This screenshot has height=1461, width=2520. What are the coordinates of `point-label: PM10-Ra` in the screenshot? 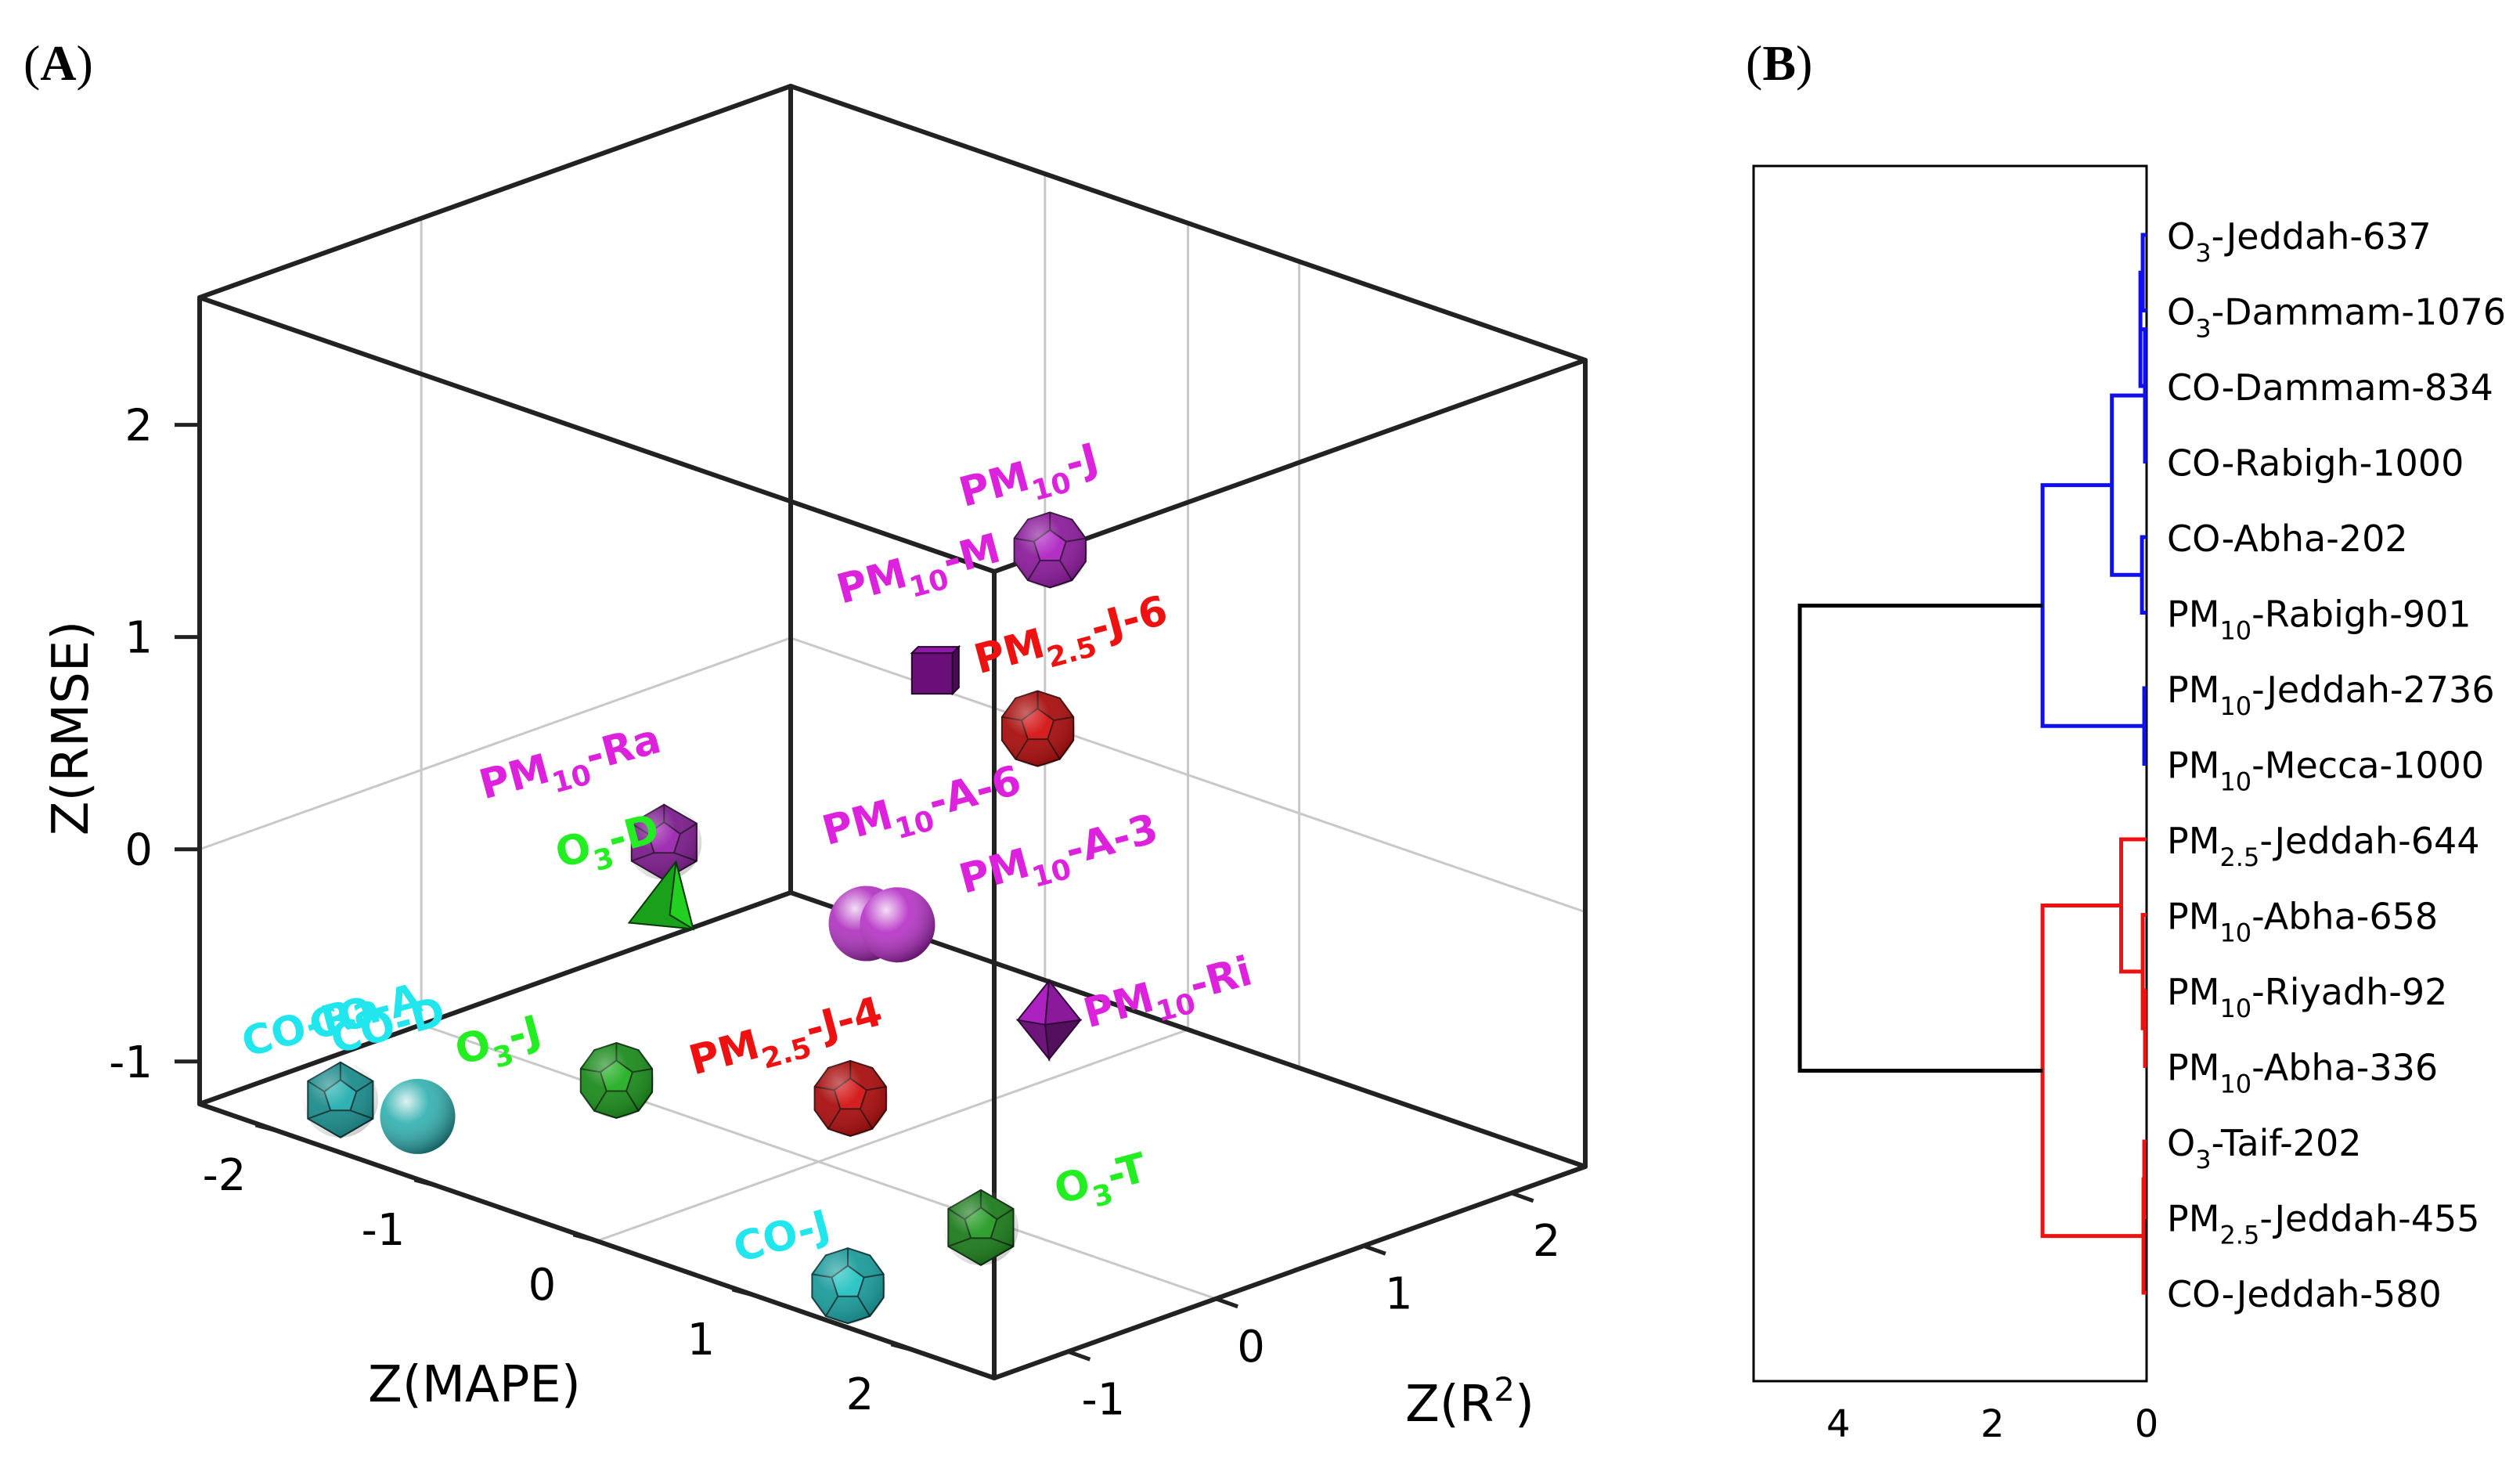 It's located at (571, 767).